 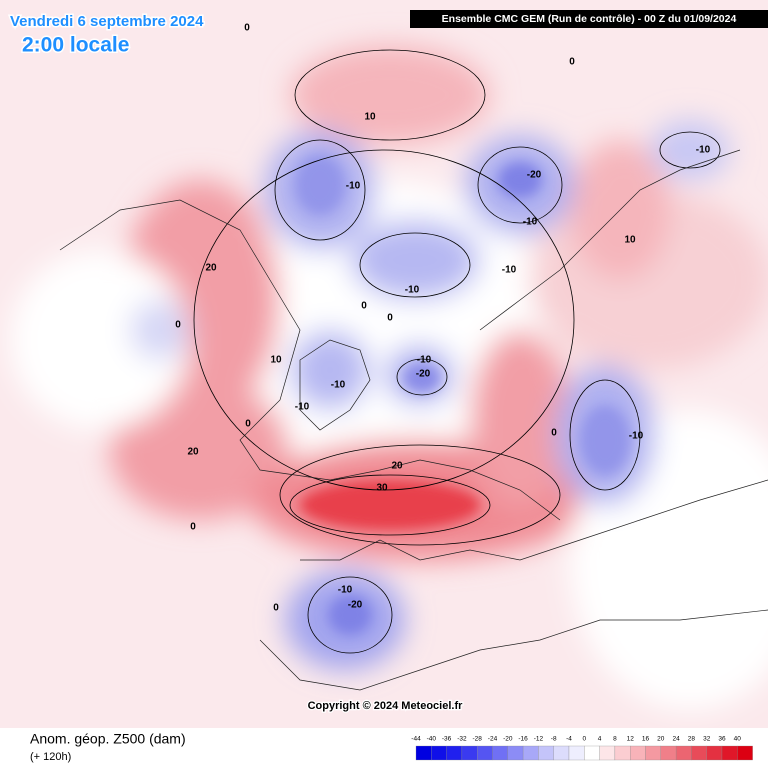 What do you see at coordinates (75, 45) in the screenshot?
I see `local-time: 2:00 locale` at bounding box center [75, 45].